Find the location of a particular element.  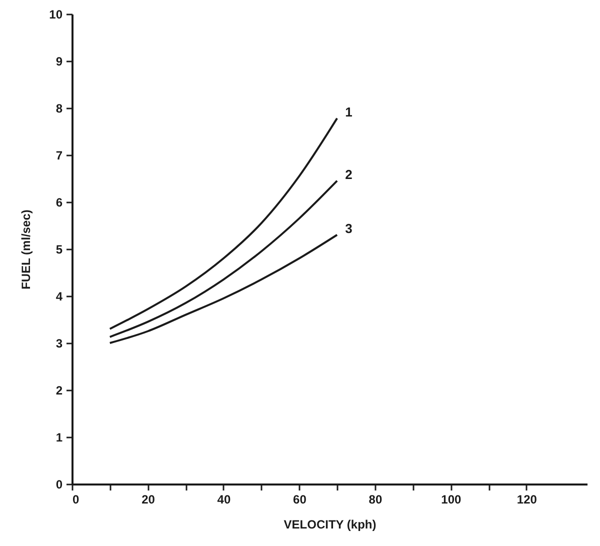

y-tick-label: 2 is located at coordinates (59, 391).